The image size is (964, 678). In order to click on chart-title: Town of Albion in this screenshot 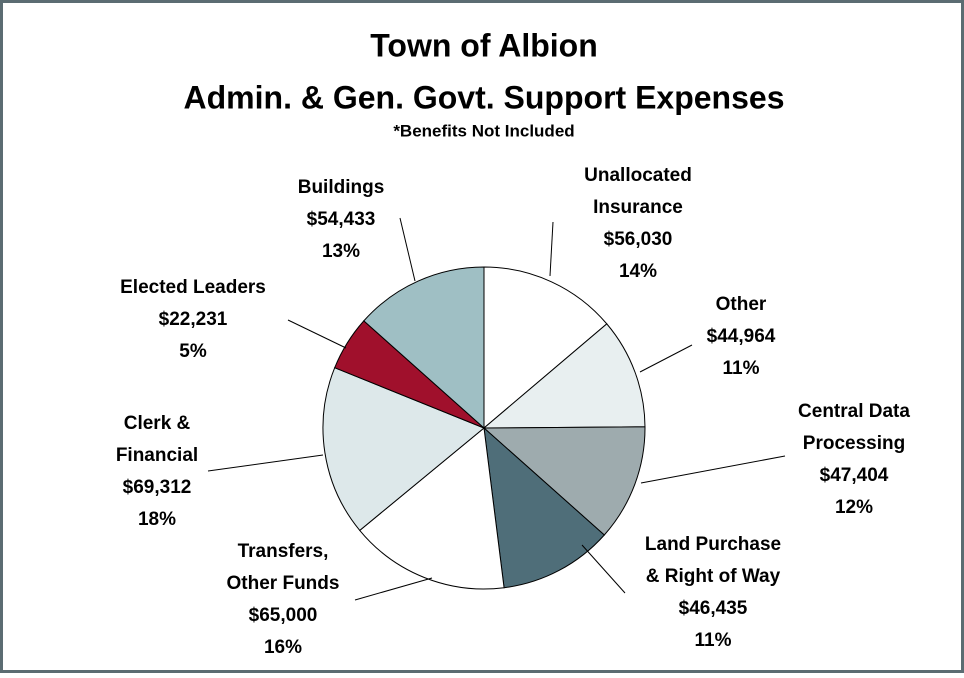, I will do `click(483, 45)`.